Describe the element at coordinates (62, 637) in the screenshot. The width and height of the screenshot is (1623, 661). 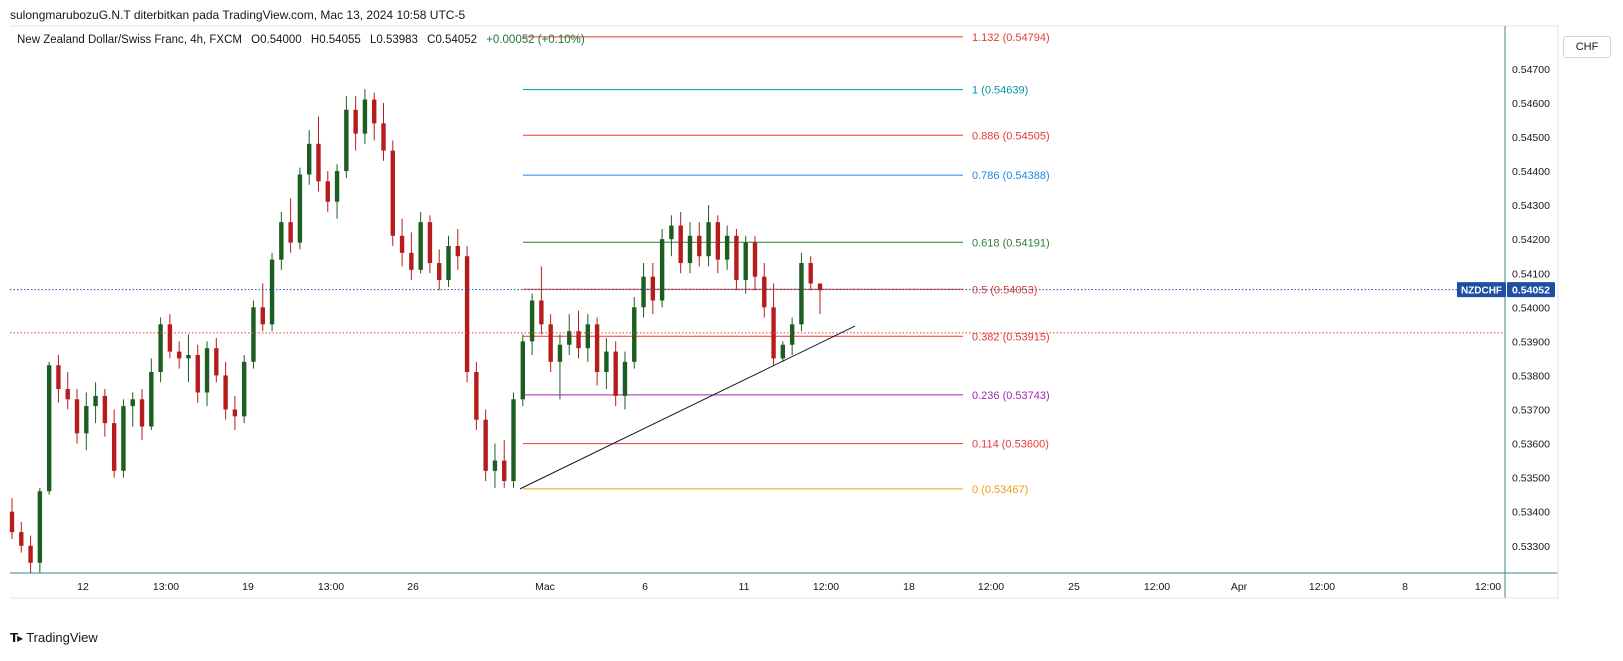
I see `tradingview-brand-text: TradingView` at that location.